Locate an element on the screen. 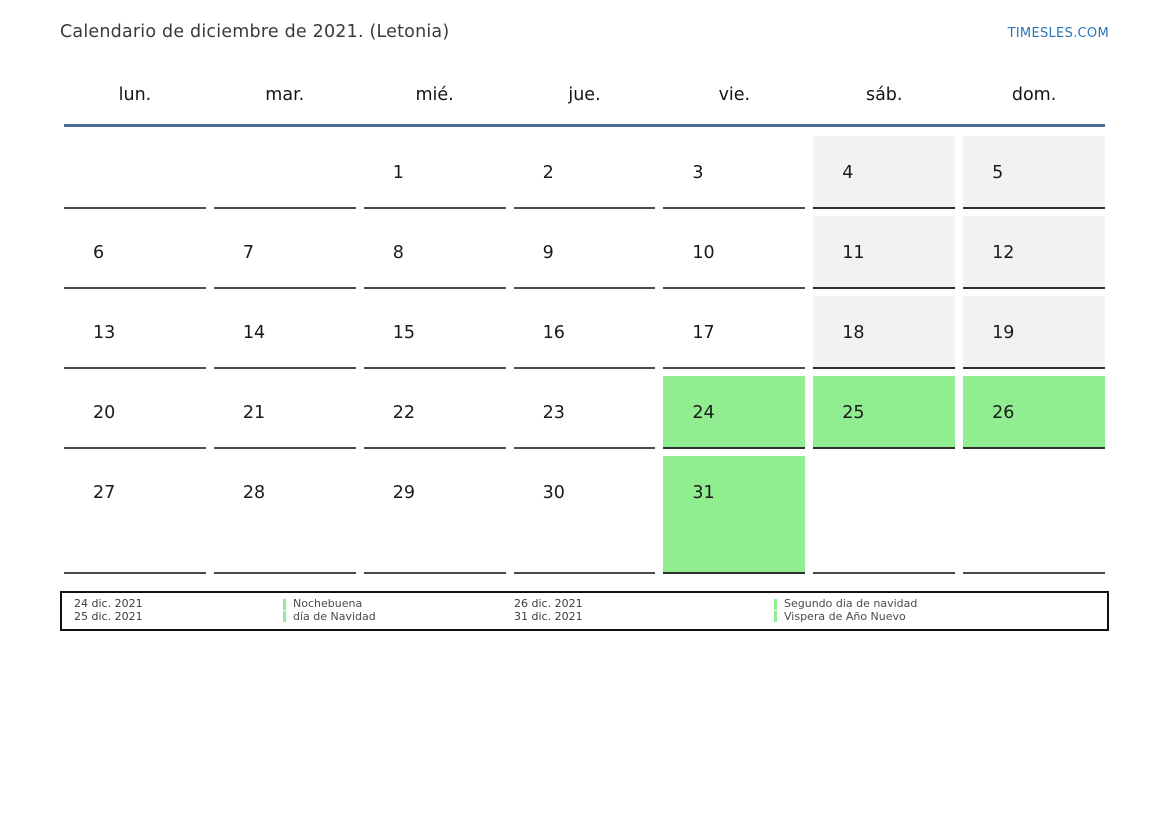 The image size is (1169, 827). legend-date: 26 dic. 2021 is located at coordinates (548, 603).